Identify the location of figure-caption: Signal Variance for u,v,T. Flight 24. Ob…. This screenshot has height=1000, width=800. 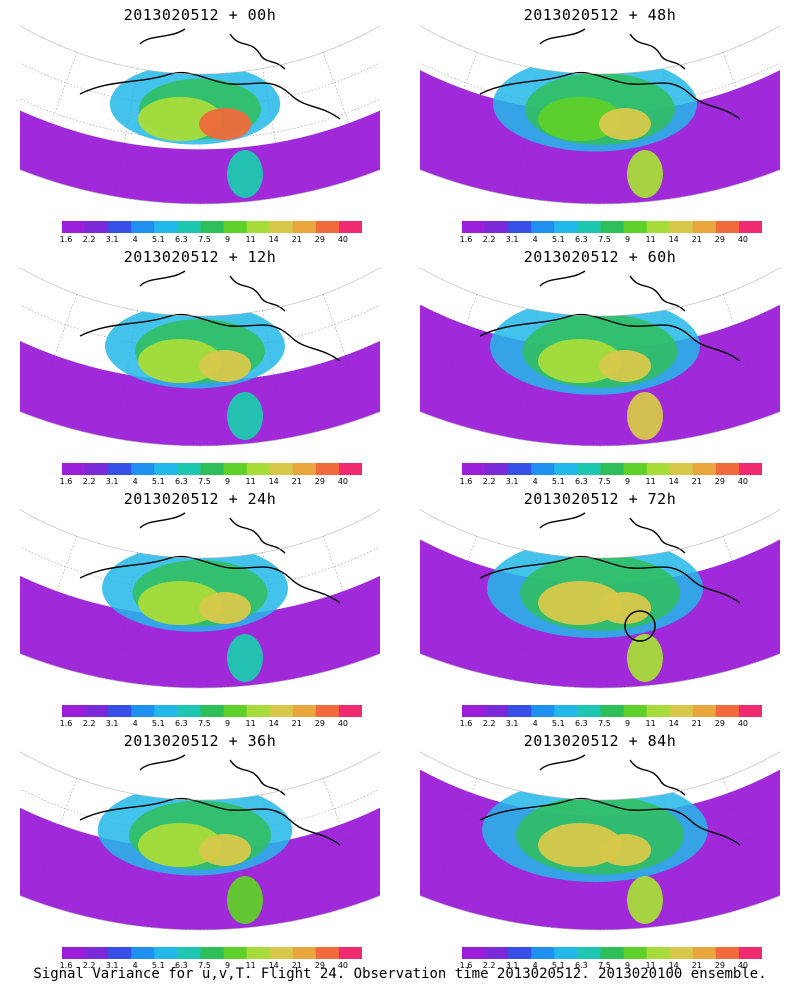
(400, 974).